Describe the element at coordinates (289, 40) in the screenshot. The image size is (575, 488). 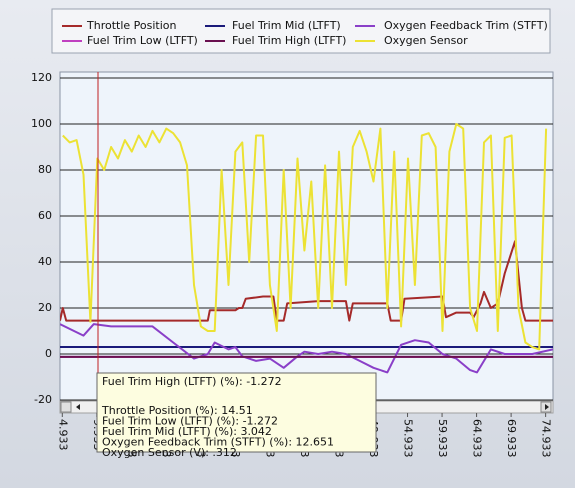
I see `legend-label: Fuel Trim High (LTFT)` at that location.